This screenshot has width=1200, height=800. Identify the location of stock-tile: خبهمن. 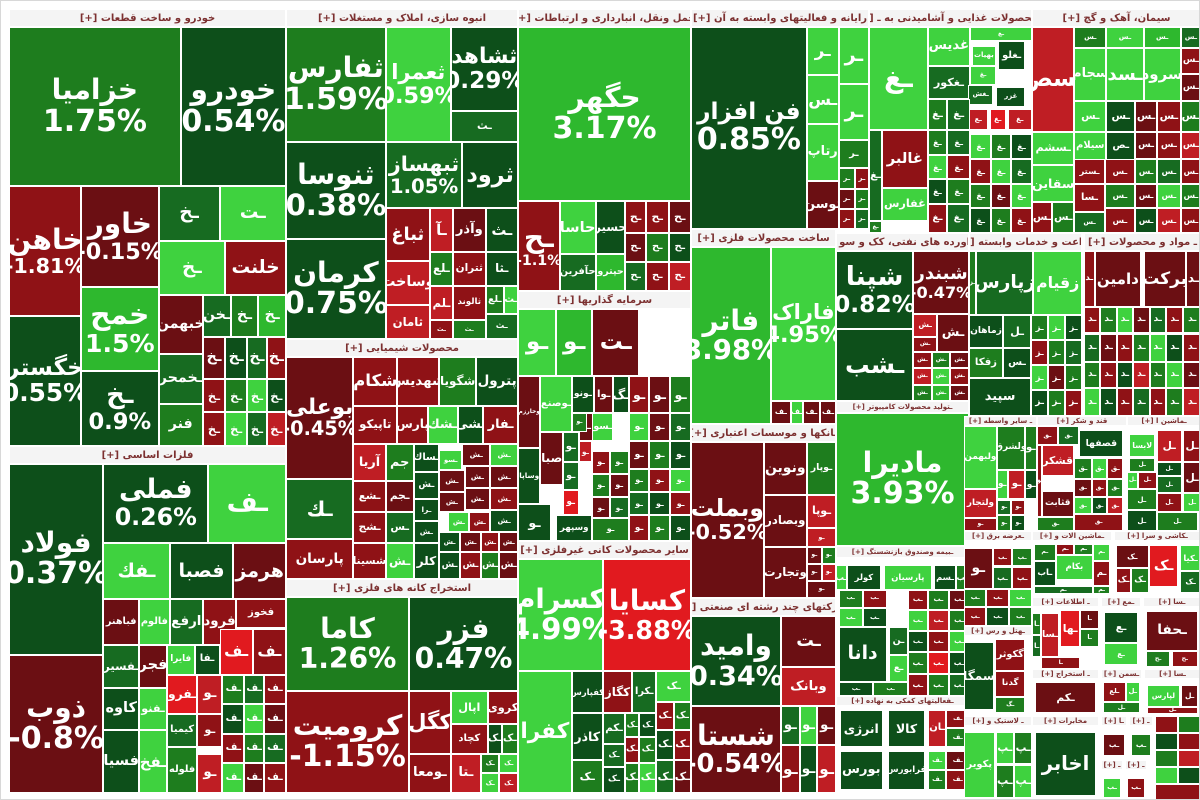
(180, 324).